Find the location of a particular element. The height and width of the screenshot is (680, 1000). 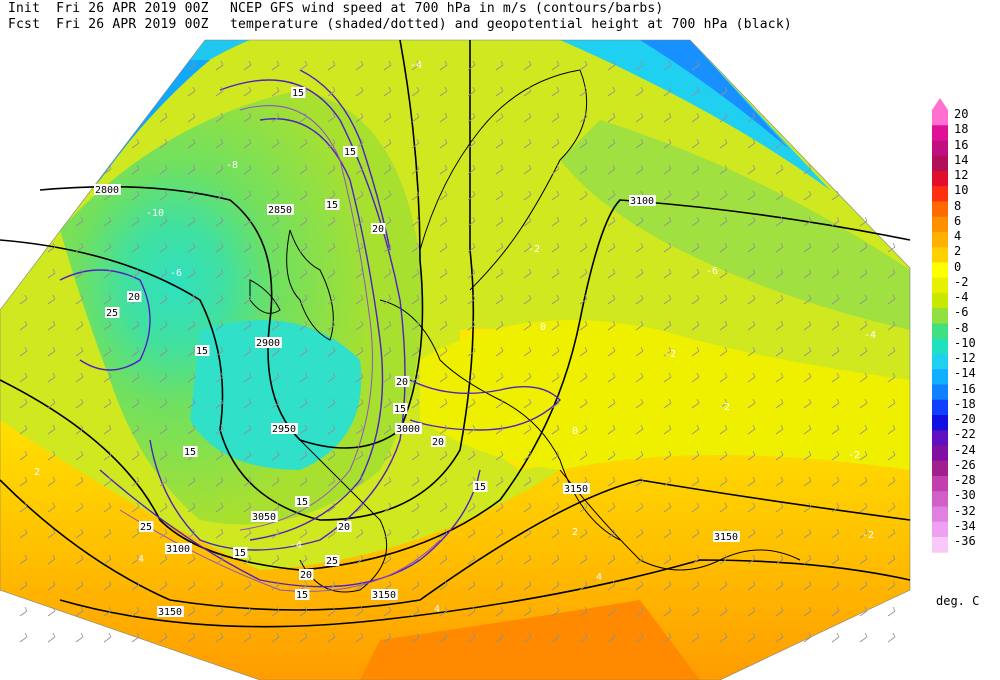

wind-speed-label: 15 is located at coordinates (350, 152).